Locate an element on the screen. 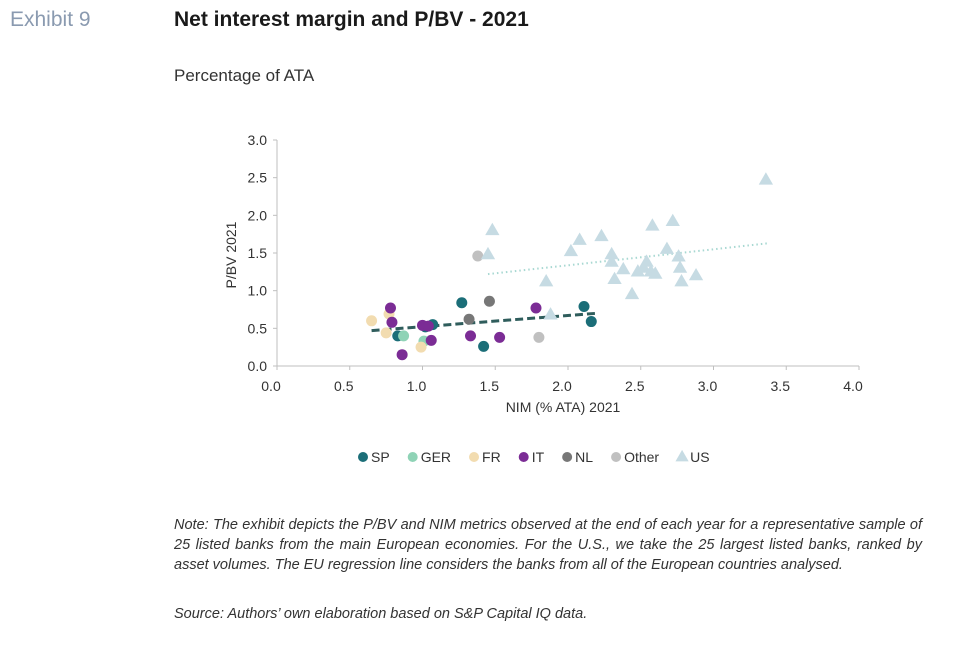  legend-marker-sp is located at coordinates (363, 457).